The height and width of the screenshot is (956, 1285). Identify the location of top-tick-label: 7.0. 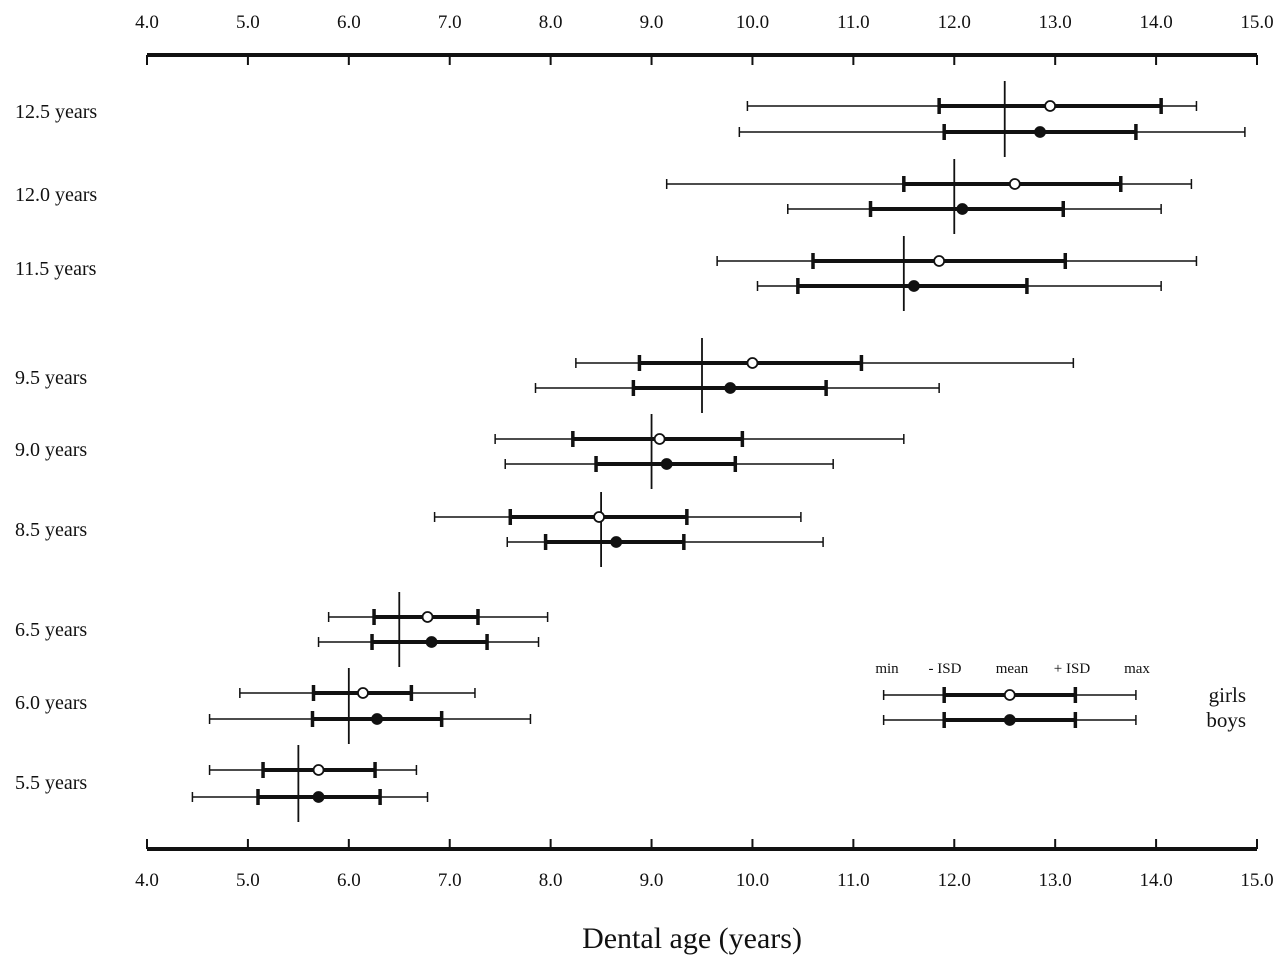
(450, 22).